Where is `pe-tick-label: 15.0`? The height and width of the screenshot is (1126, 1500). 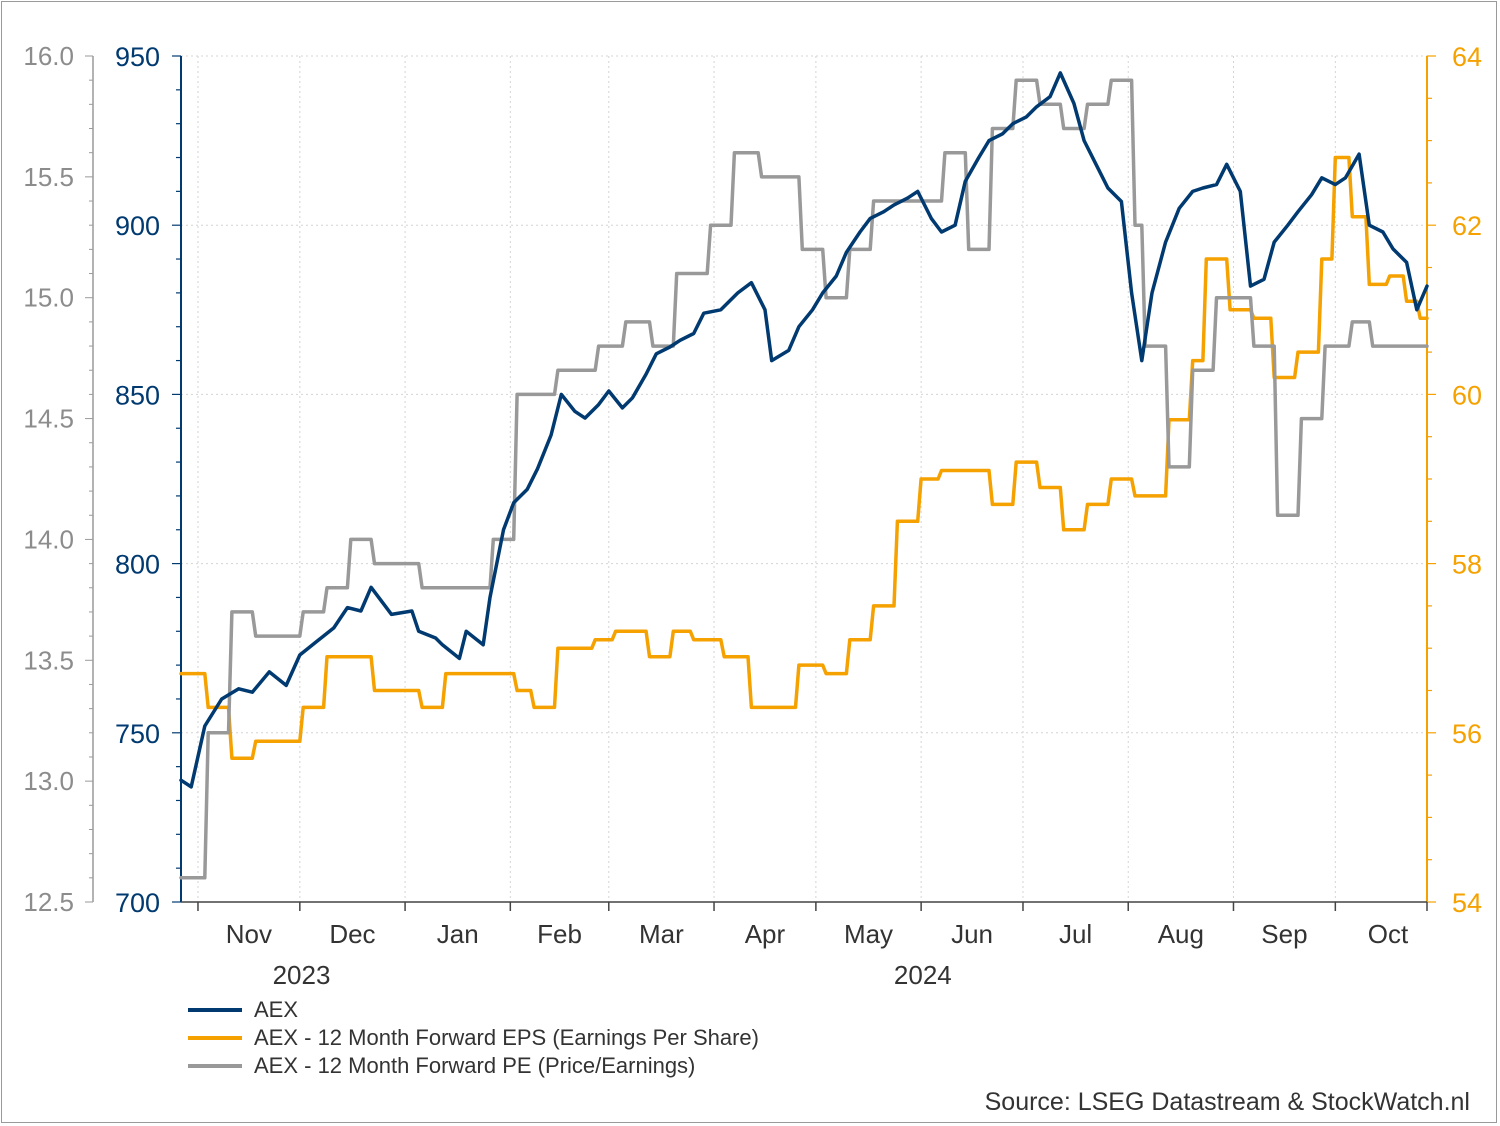
pe-tick-label: 15.0 is located at coordinates (48, 298).